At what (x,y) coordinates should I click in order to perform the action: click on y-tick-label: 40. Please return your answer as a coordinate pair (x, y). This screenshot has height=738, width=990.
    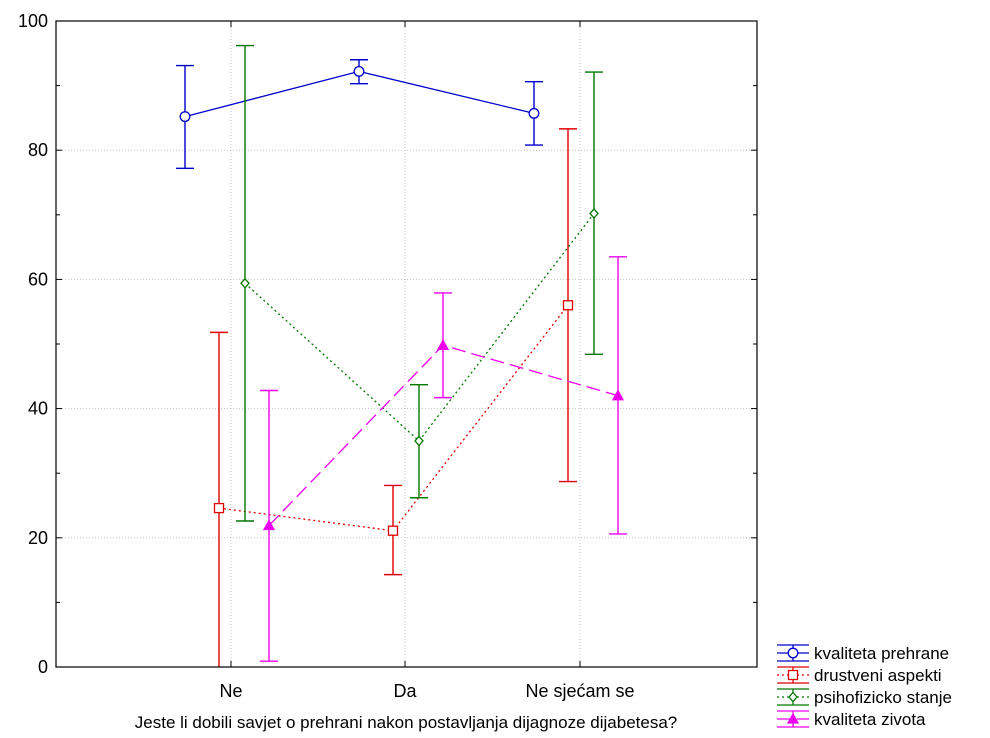
    Looking at the image, I should click on (38, 409).